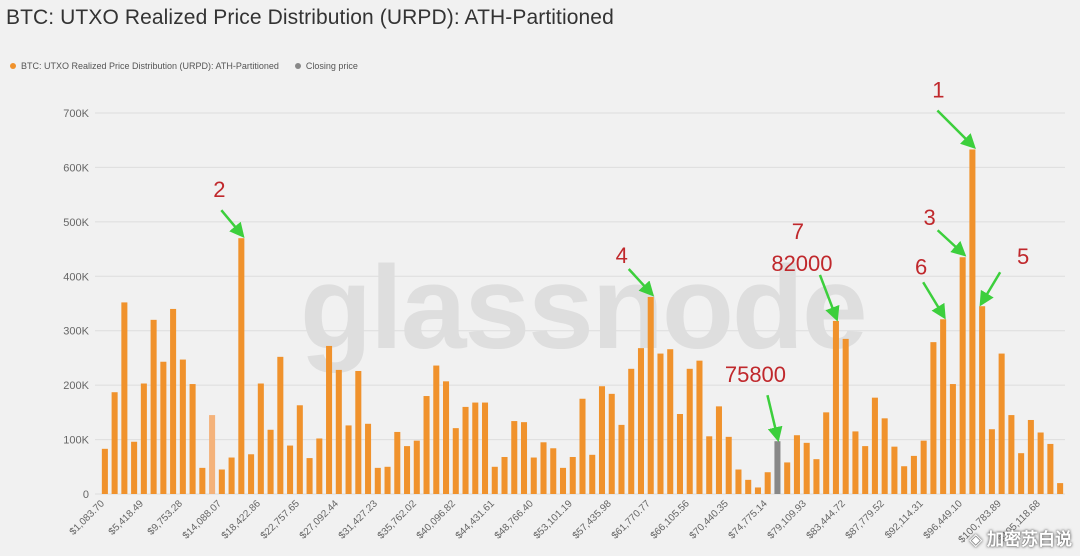 This screenshot has width=1080, height=556. Describe the element at coordinates (436, 519) in the screenshot. I see `x-tick-label: $40,096.82` at that location.